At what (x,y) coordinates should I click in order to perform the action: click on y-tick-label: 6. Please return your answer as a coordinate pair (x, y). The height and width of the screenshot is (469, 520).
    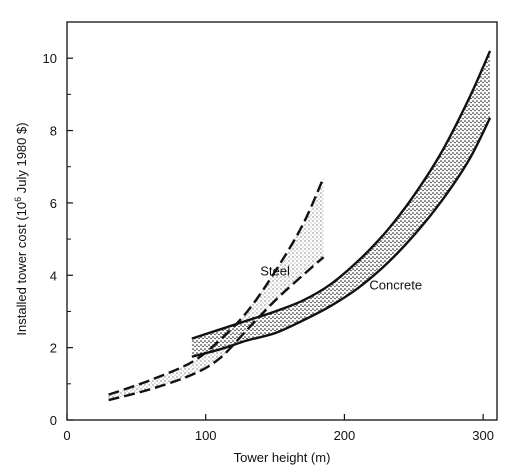
    Looking at the image, I should click on (53, 203).